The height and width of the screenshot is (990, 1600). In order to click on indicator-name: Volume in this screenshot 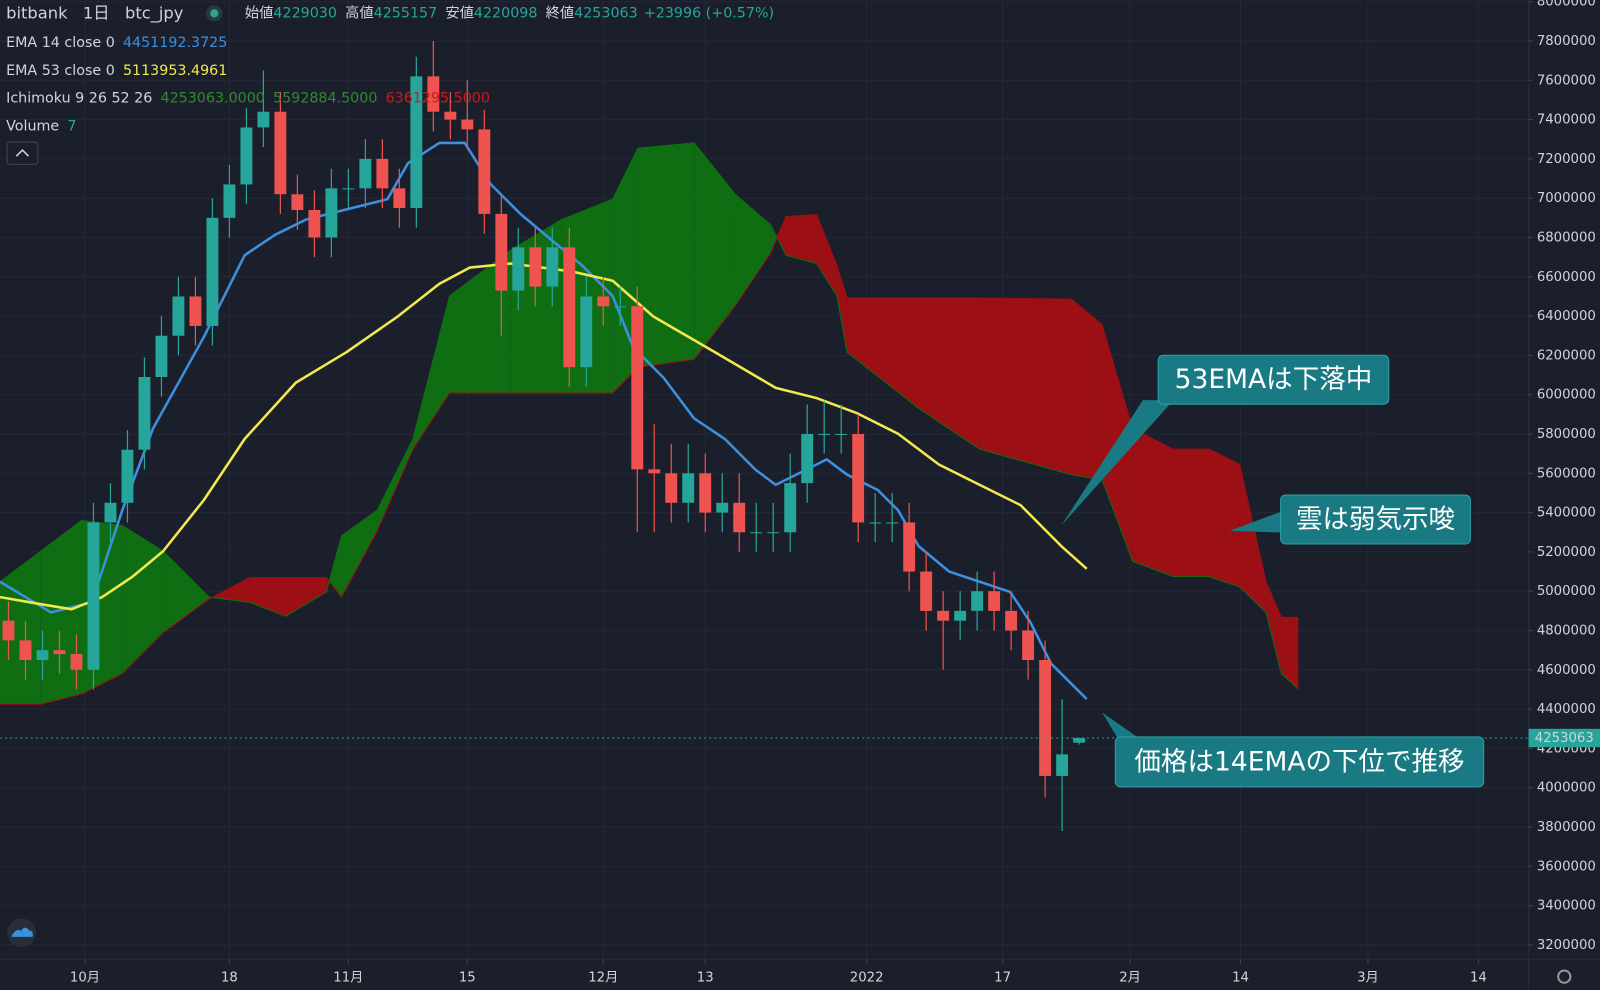, I will do `click(32, 127)`.